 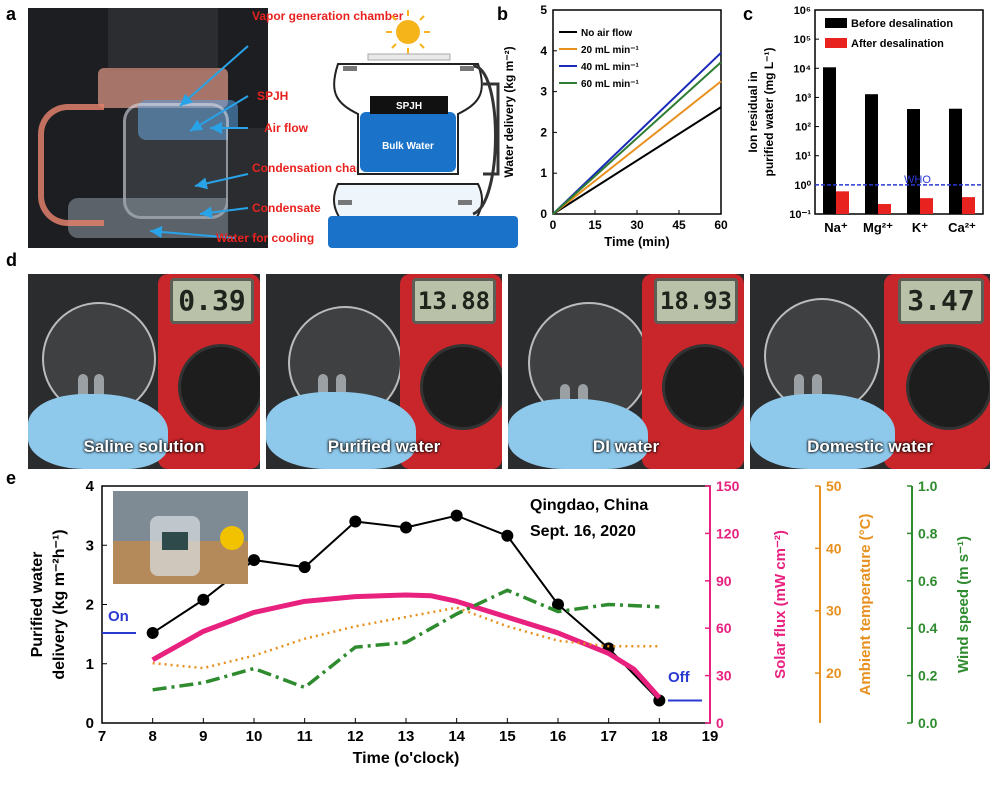 What do you see at coordinates (721, 225) in the screenshot?
I see `chart-b-xtick-label: 60` at bounding box center [721, 225].